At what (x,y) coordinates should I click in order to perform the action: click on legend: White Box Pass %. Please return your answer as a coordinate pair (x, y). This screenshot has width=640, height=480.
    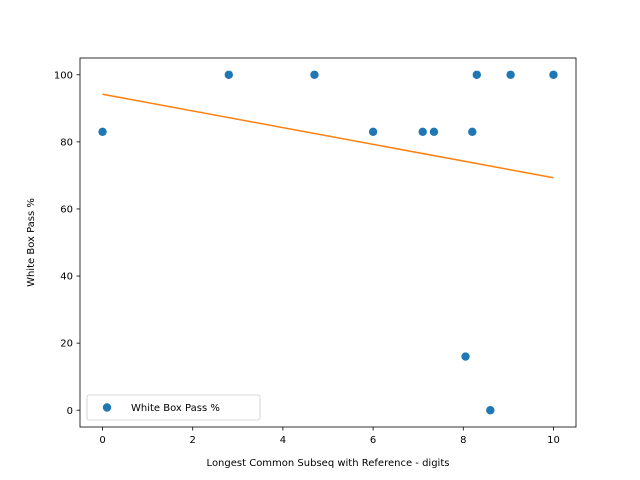
    Looking at the image, I should click on (173, 407).